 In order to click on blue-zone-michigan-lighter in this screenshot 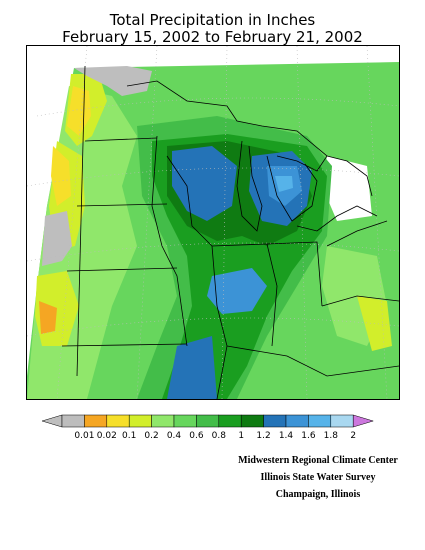, I will do `click(284, 184)`.